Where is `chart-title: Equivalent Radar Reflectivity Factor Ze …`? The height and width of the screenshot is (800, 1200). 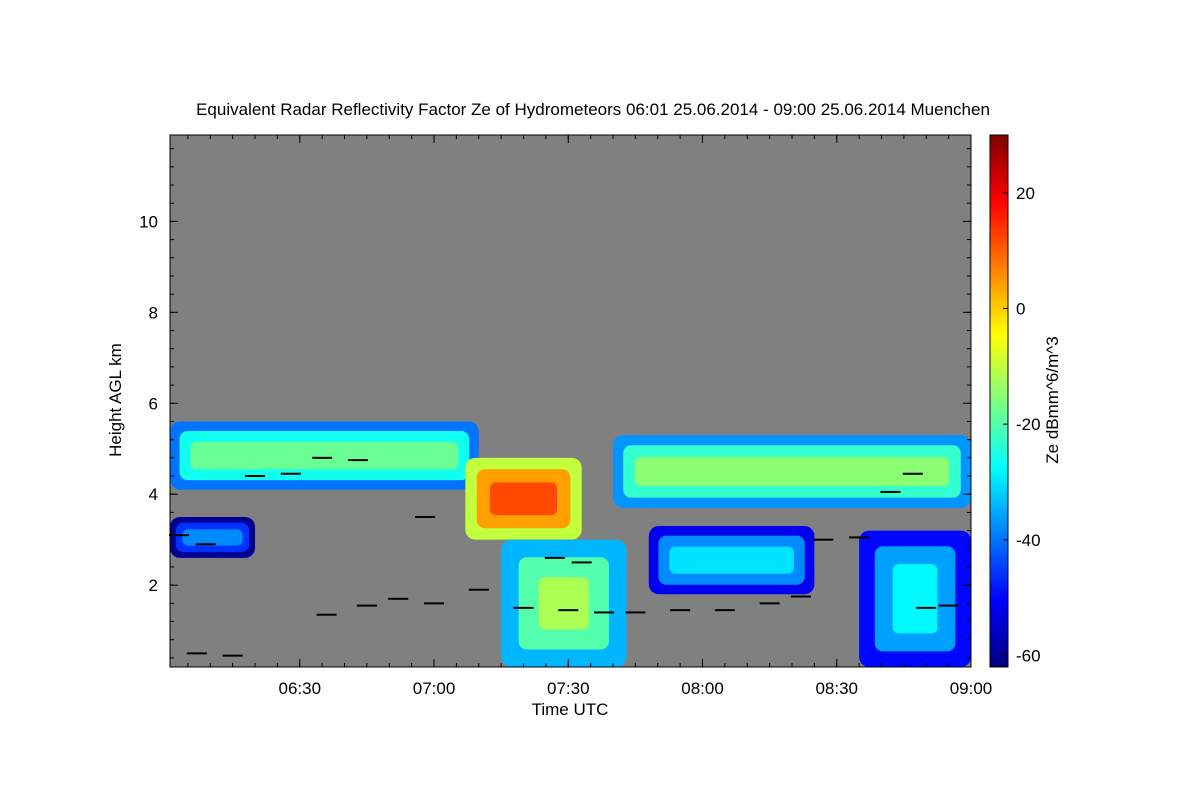 chart-title: Equivalent Radar Reflectivity Factor Ze … is located at coordinates (593, 109).